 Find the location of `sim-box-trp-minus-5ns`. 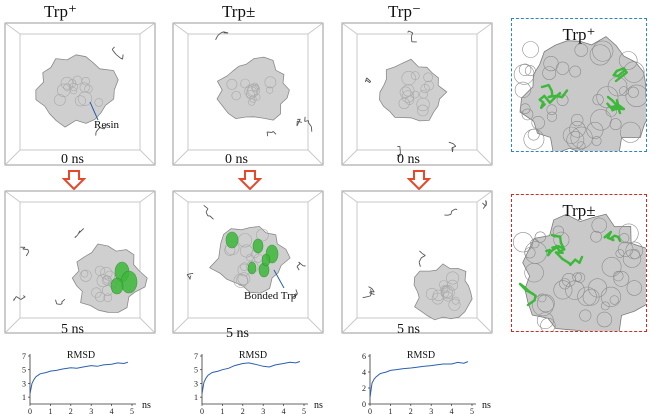

sim-box-trp-minus-5ns is located at coordinates (417, 262).